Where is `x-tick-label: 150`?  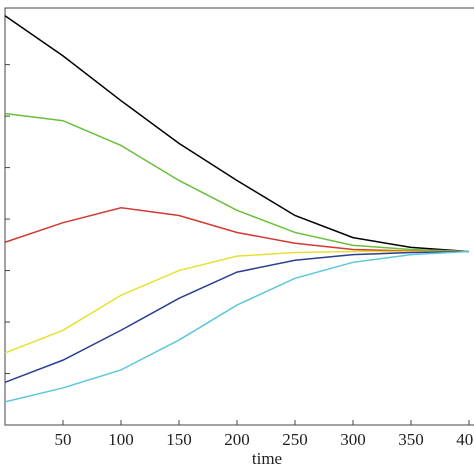 x-tick-label: 150 is located at coordinates (179, 439).